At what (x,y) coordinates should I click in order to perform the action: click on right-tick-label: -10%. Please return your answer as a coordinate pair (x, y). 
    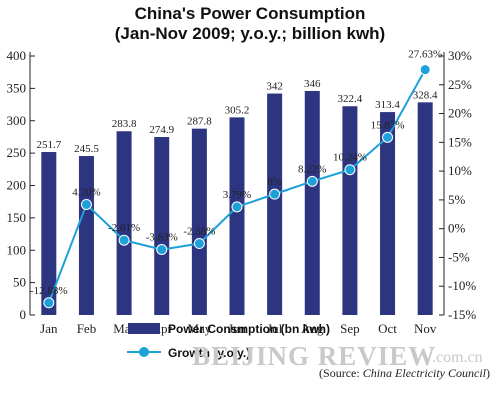
    Looking at the image, I should click on (462, 285).